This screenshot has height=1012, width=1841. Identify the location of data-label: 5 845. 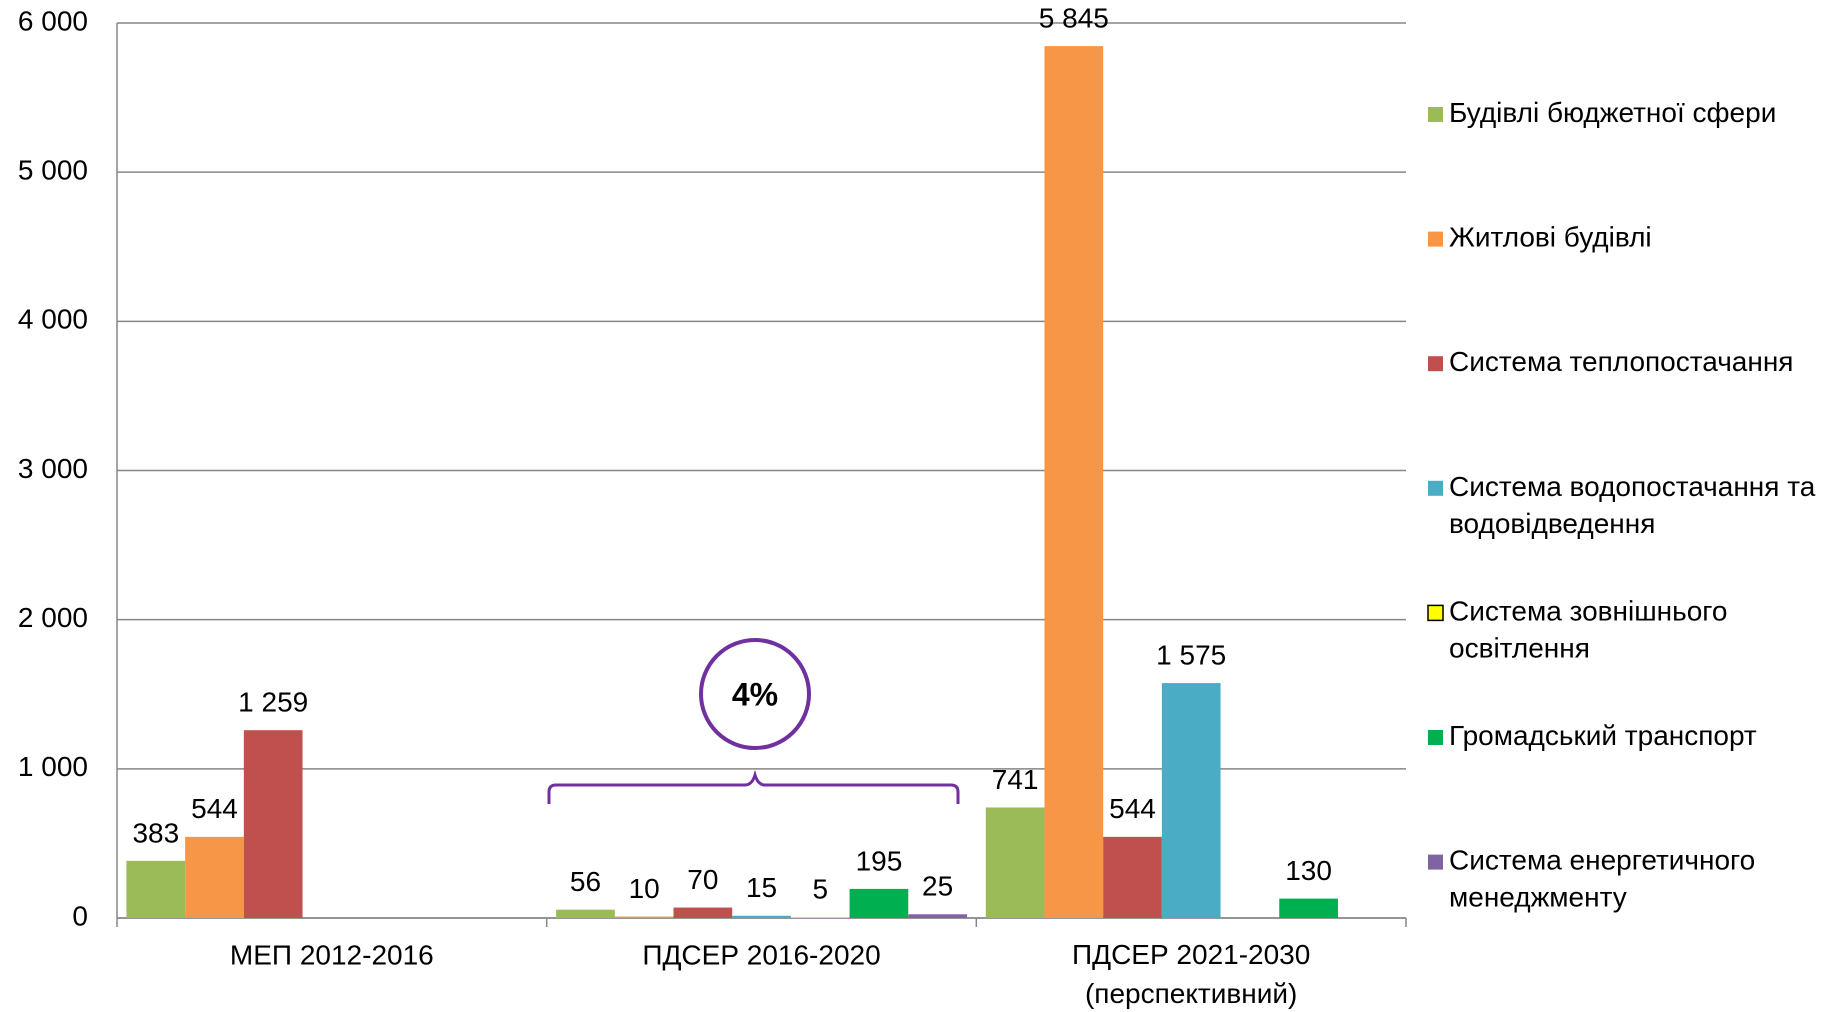
(1074, 18).